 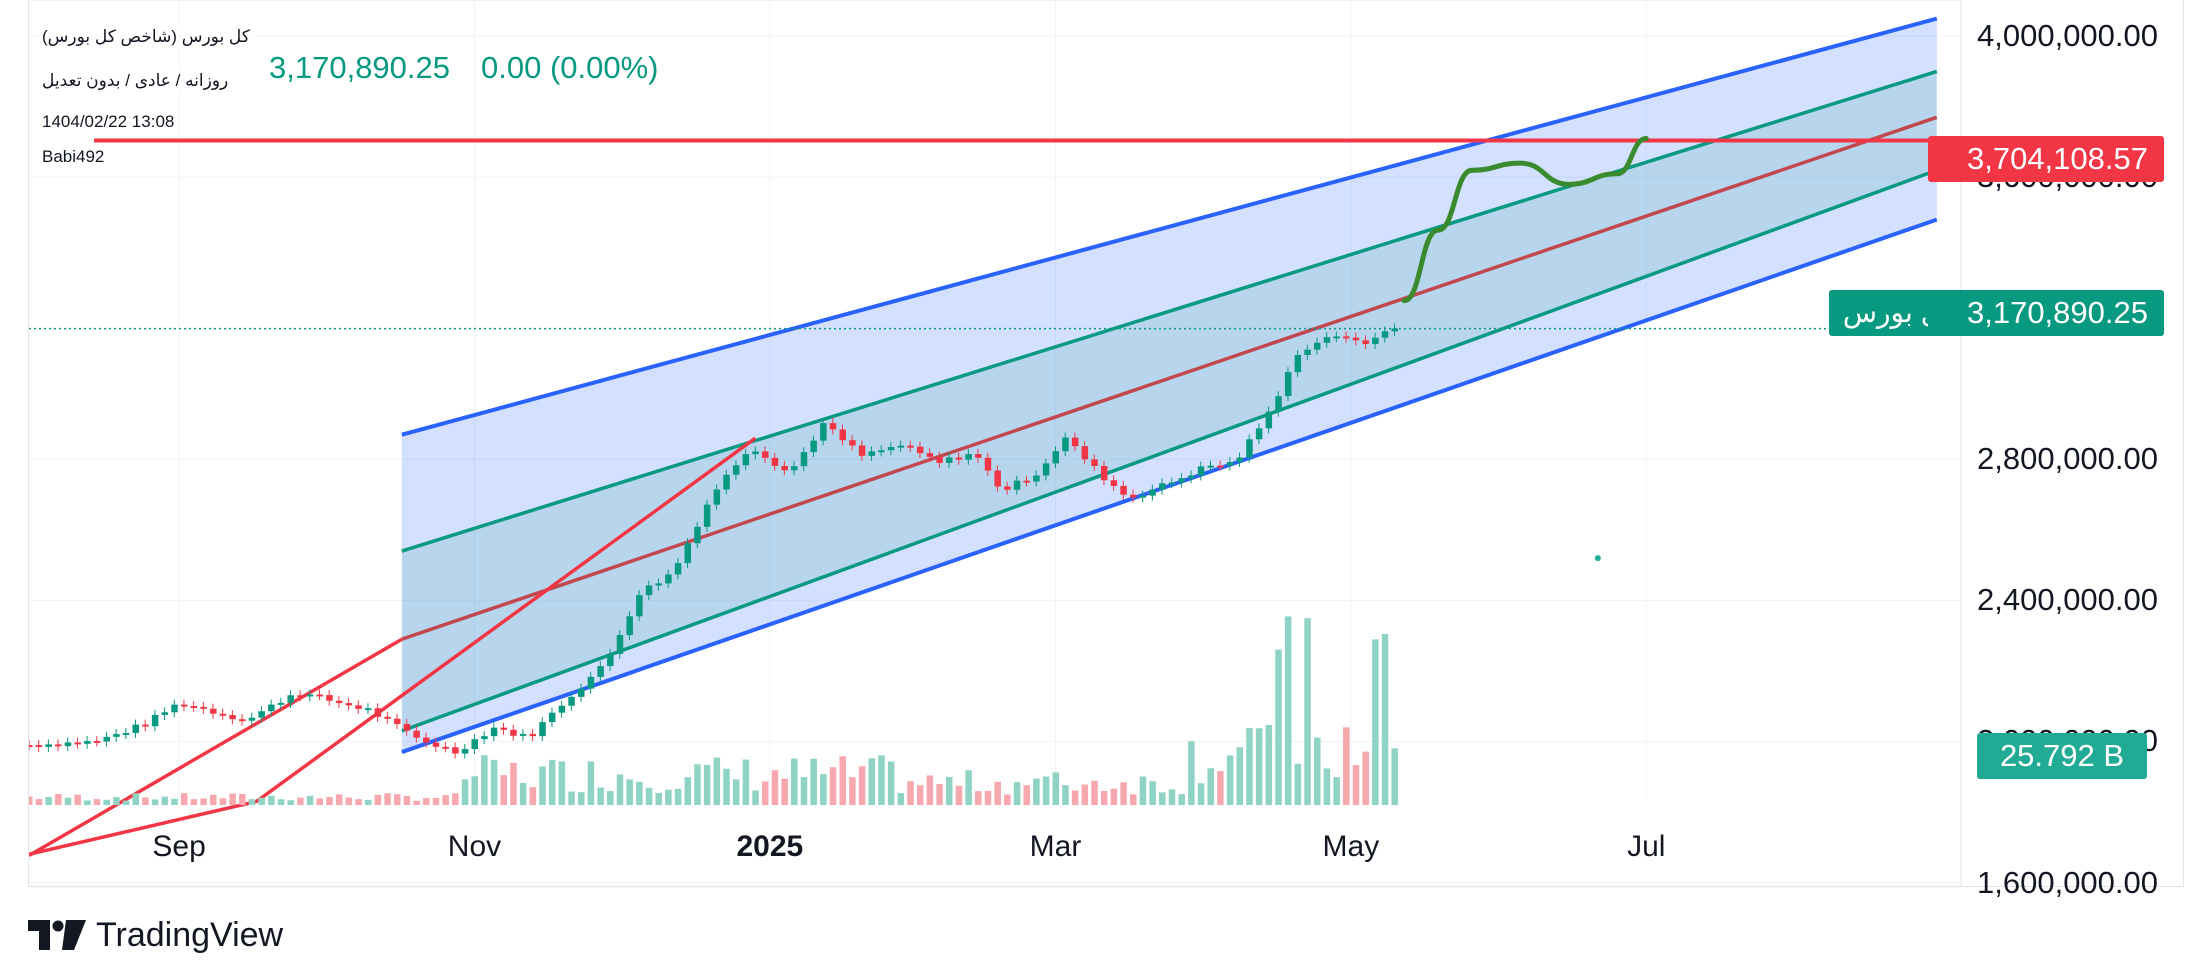 I want to click on projection-curve, so click(x=1525, y=219).